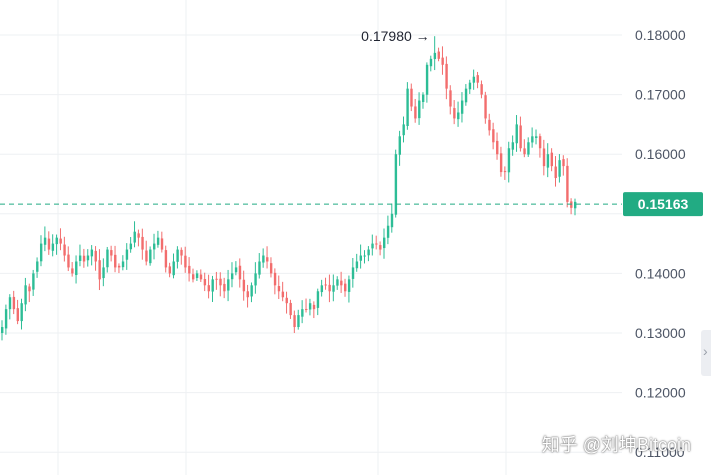 Image resolution: width=711 pixels, height=475 pixels. What do you see at coordinates (660, 452) in the screenshot?
I see `y-tick-label: 0.11000` at bounding box center [660, 452].